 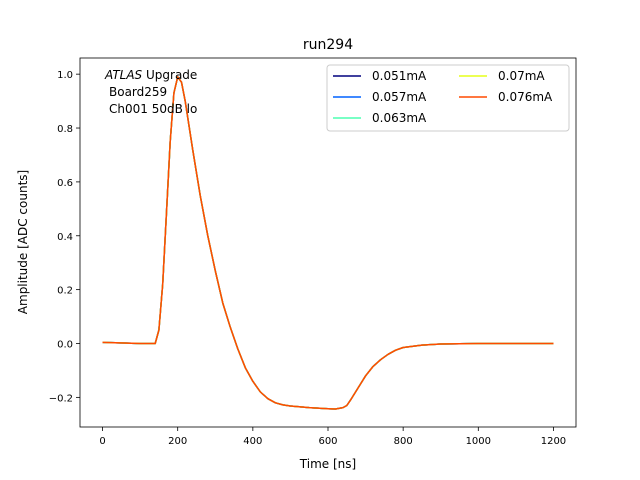 What do you see at coordinates (399, 76) in the screenshot?
I see `legend-label: 0.051mA` at bounding box center [399, 76].